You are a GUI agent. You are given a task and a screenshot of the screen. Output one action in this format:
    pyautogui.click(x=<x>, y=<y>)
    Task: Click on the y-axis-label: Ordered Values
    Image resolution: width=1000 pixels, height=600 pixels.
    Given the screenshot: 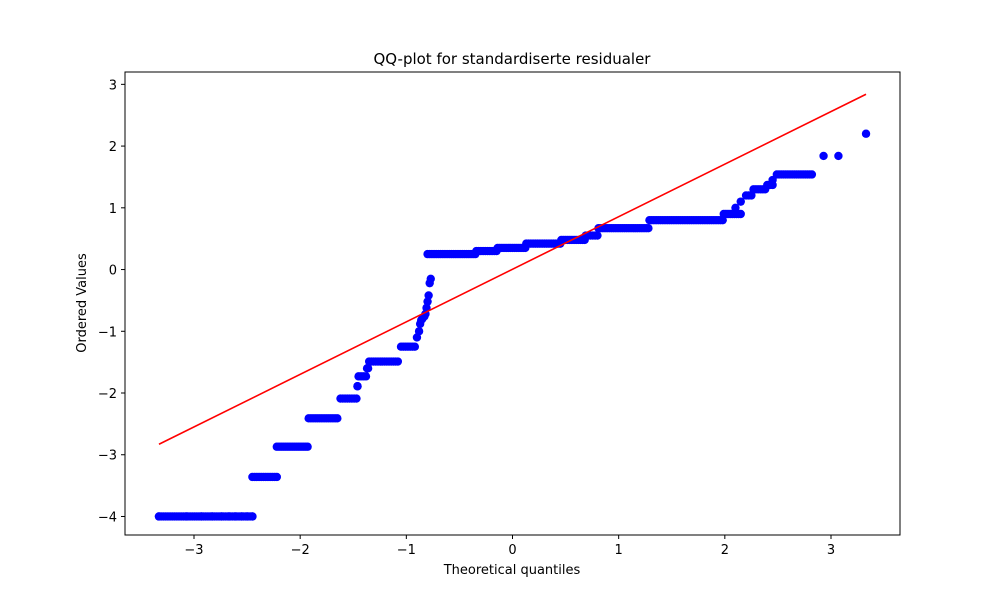 What is the action you would take?
    pyautogui.click(x=82, y=303)
    